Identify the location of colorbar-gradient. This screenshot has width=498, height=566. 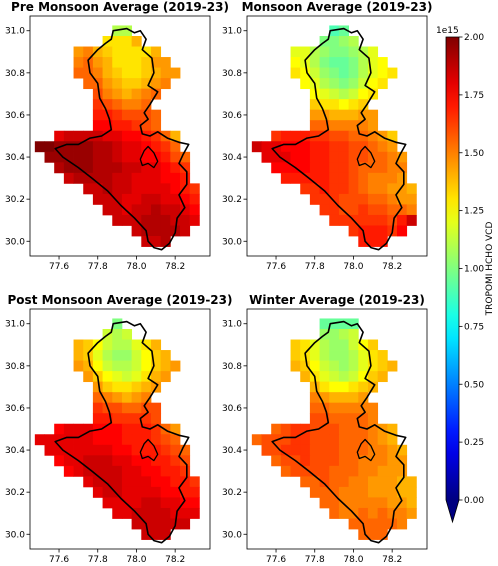
(452, 268).